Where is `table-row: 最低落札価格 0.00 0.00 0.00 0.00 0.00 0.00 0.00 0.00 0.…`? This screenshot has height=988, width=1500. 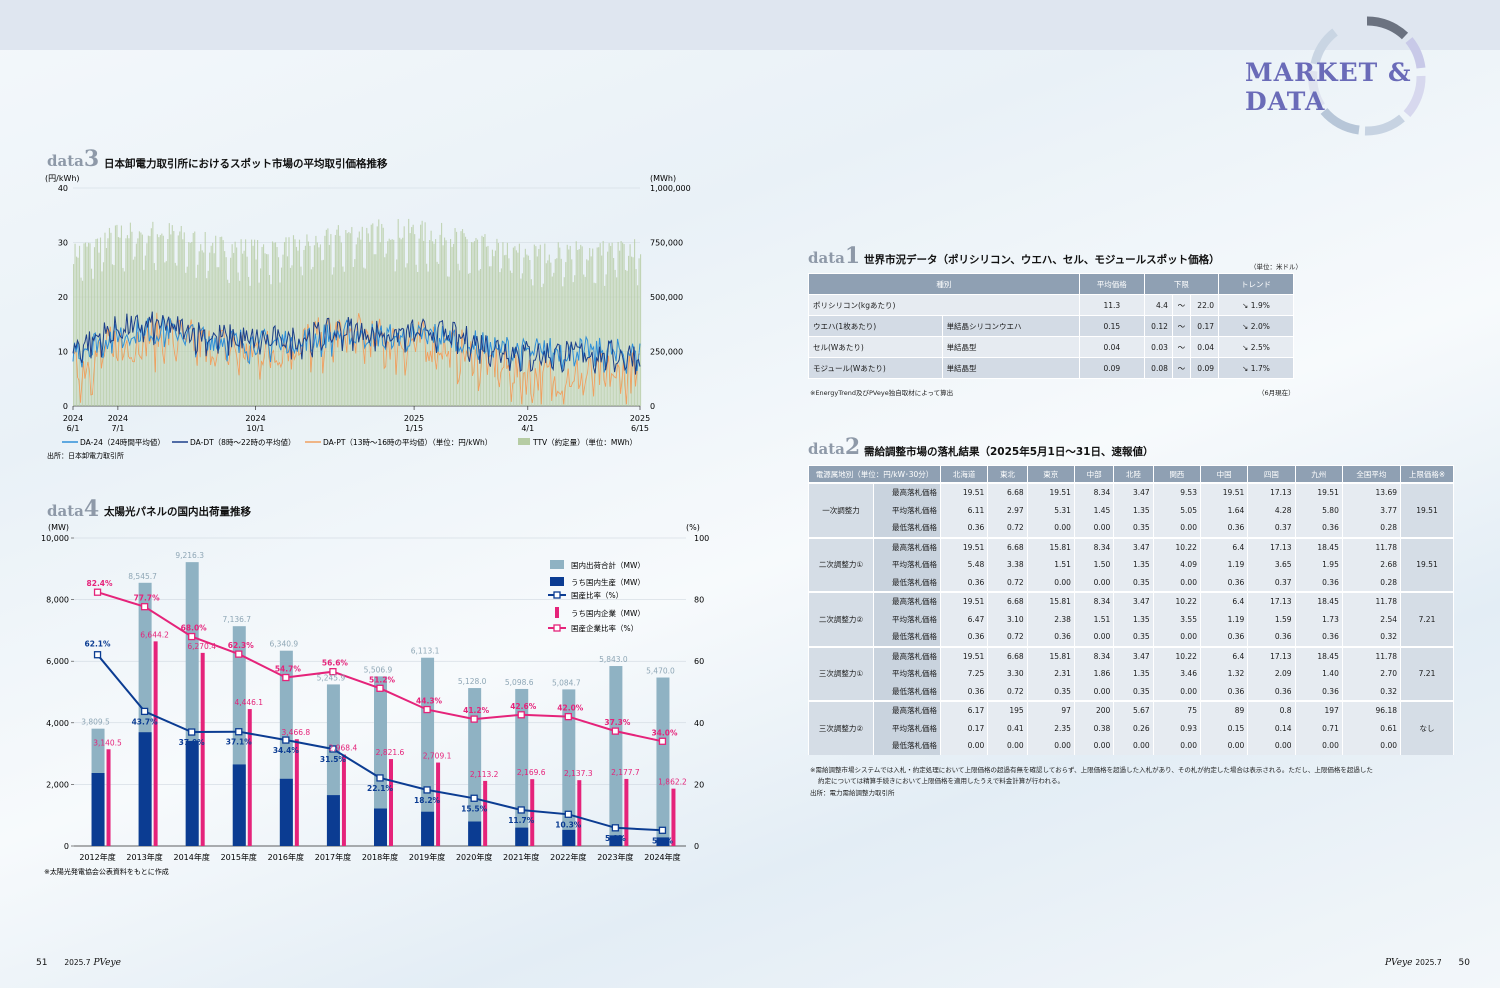 table-row: 最低落札価格 0.00 0.00 0.00 0.00 0.00 0.00 0.00 0.00 0.… is located at coordinates (1131, 746).